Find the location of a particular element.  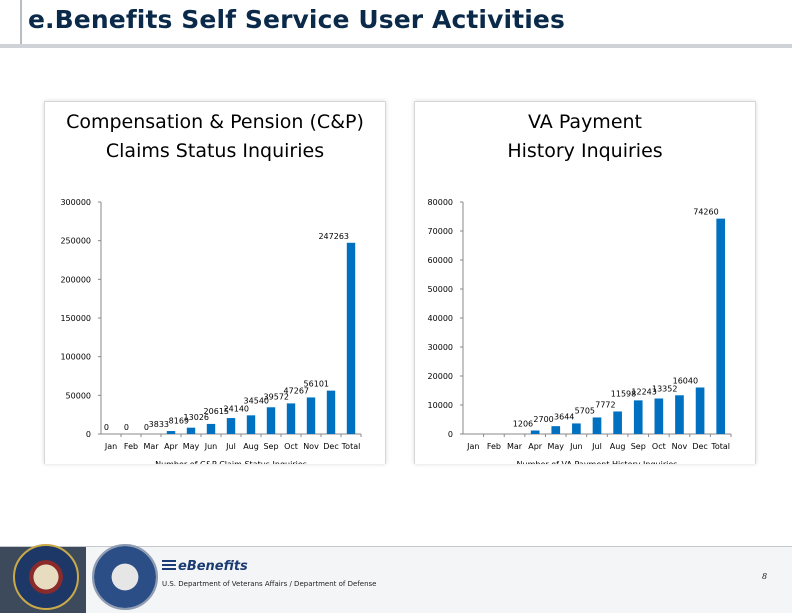

data-label: 0 is located at coordinates (106, 427).